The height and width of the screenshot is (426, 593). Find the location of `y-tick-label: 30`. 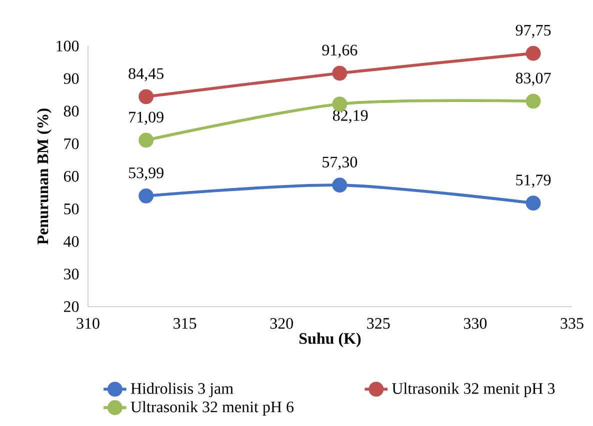

y-tick-label: 30 is located at coordinates (71, 274).